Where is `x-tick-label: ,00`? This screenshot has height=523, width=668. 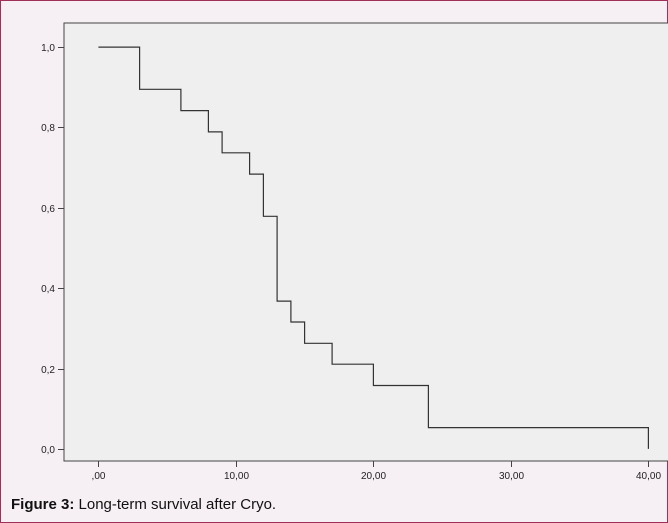
x-tick-label: ,00 is located at coordinates (99, 476).